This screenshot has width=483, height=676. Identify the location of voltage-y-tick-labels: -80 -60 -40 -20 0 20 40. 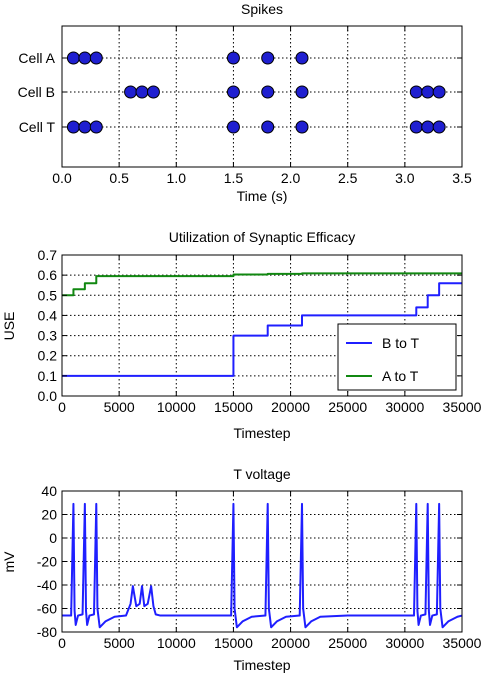
(47, 561).